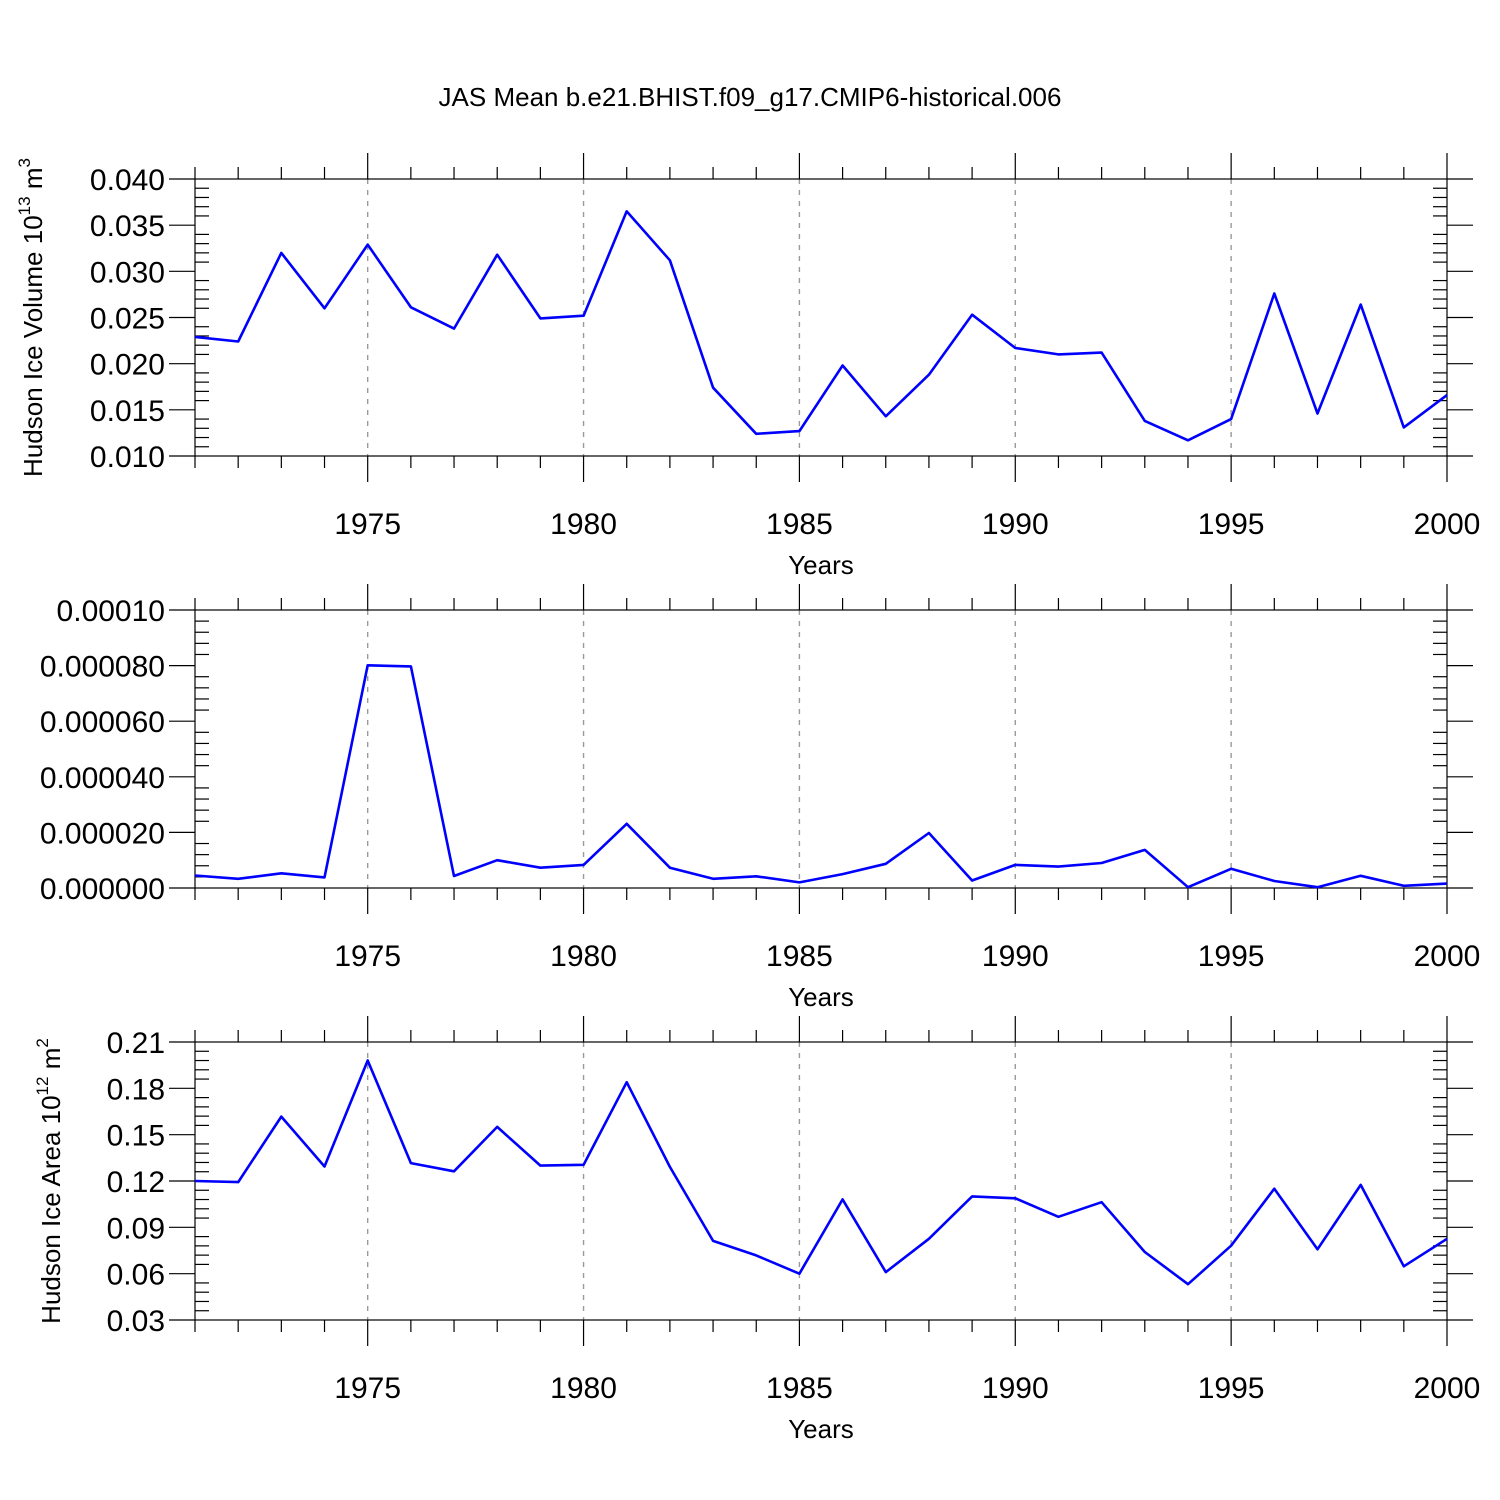  Describe the element at coordinates (102, 833) in the screenshot. I see `y-tick-label: 0.000020` at that location.